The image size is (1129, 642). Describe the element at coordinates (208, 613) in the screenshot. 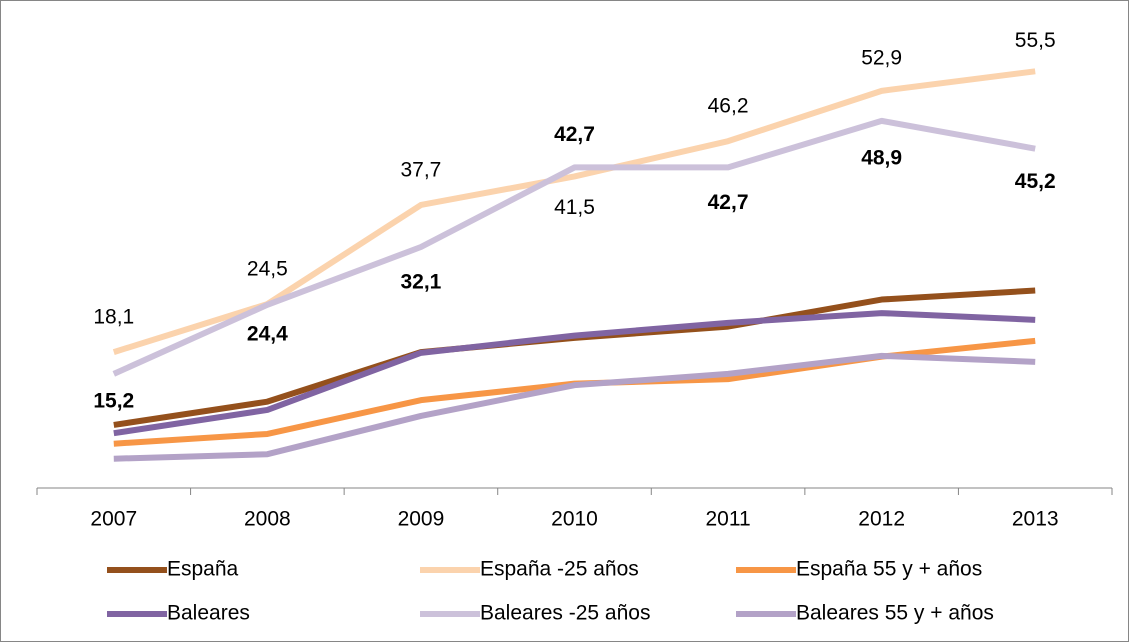

I see `legend-label: Baleares` at that location.